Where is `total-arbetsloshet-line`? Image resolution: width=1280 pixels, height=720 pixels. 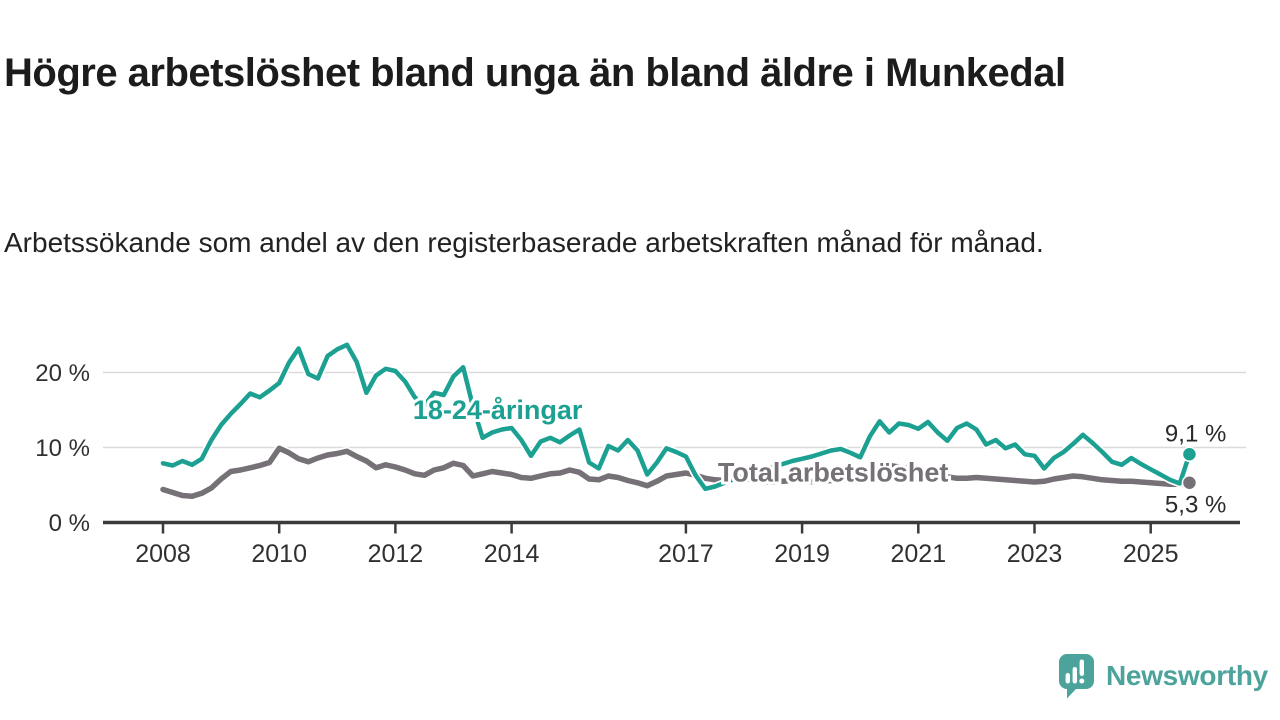 total-arbetsloshet-line is located at coordinates (676, 472).